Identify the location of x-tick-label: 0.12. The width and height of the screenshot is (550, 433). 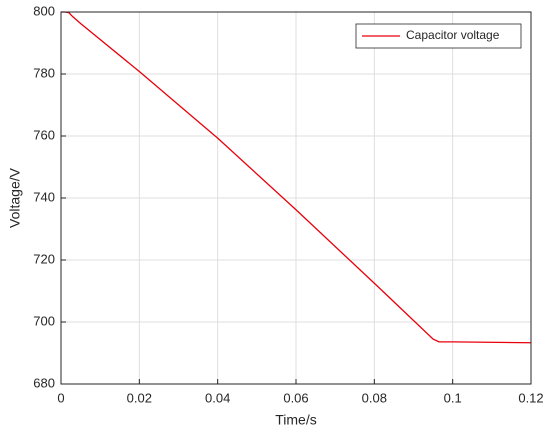
(530, 397).